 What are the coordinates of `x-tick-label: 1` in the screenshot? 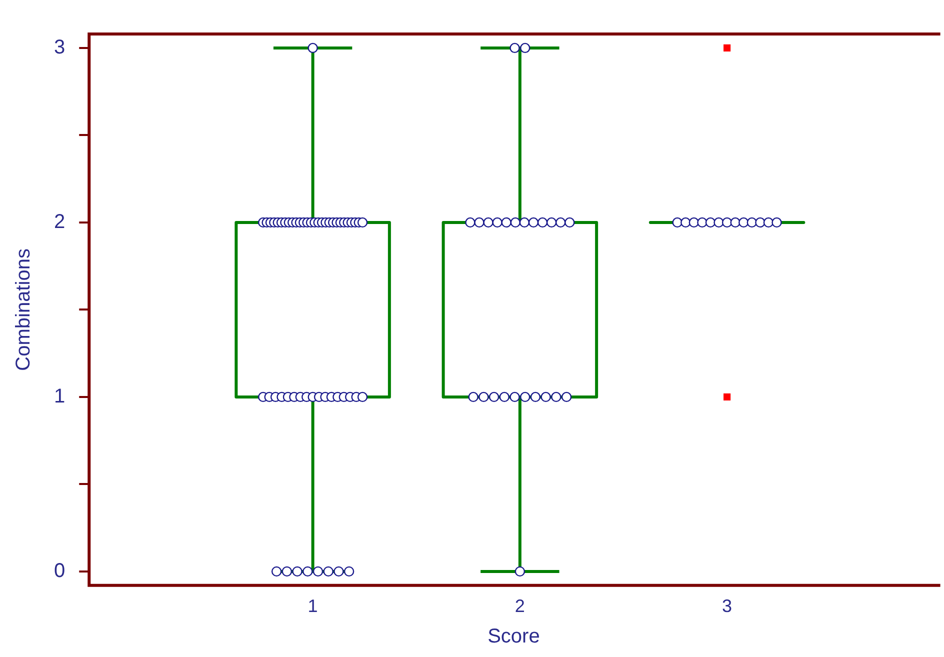 It's located at (313, 606).